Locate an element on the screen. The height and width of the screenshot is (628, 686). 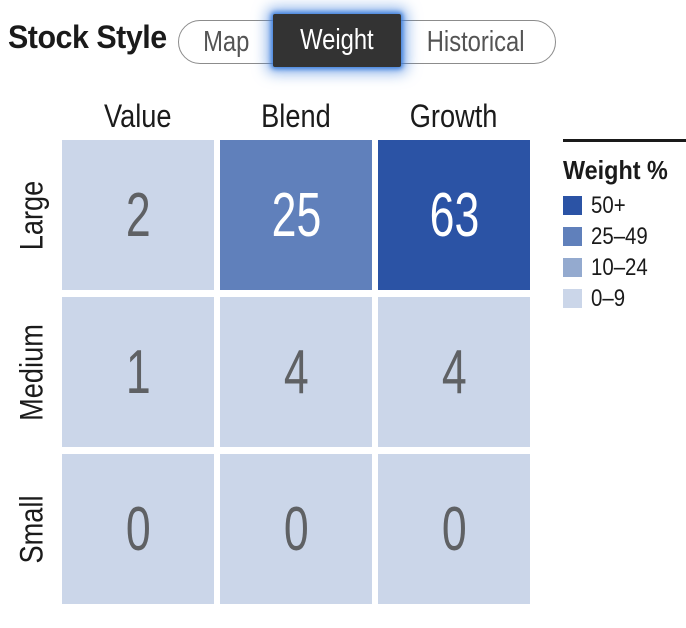
cell-value: 25 is located at coordinates (296, 215).